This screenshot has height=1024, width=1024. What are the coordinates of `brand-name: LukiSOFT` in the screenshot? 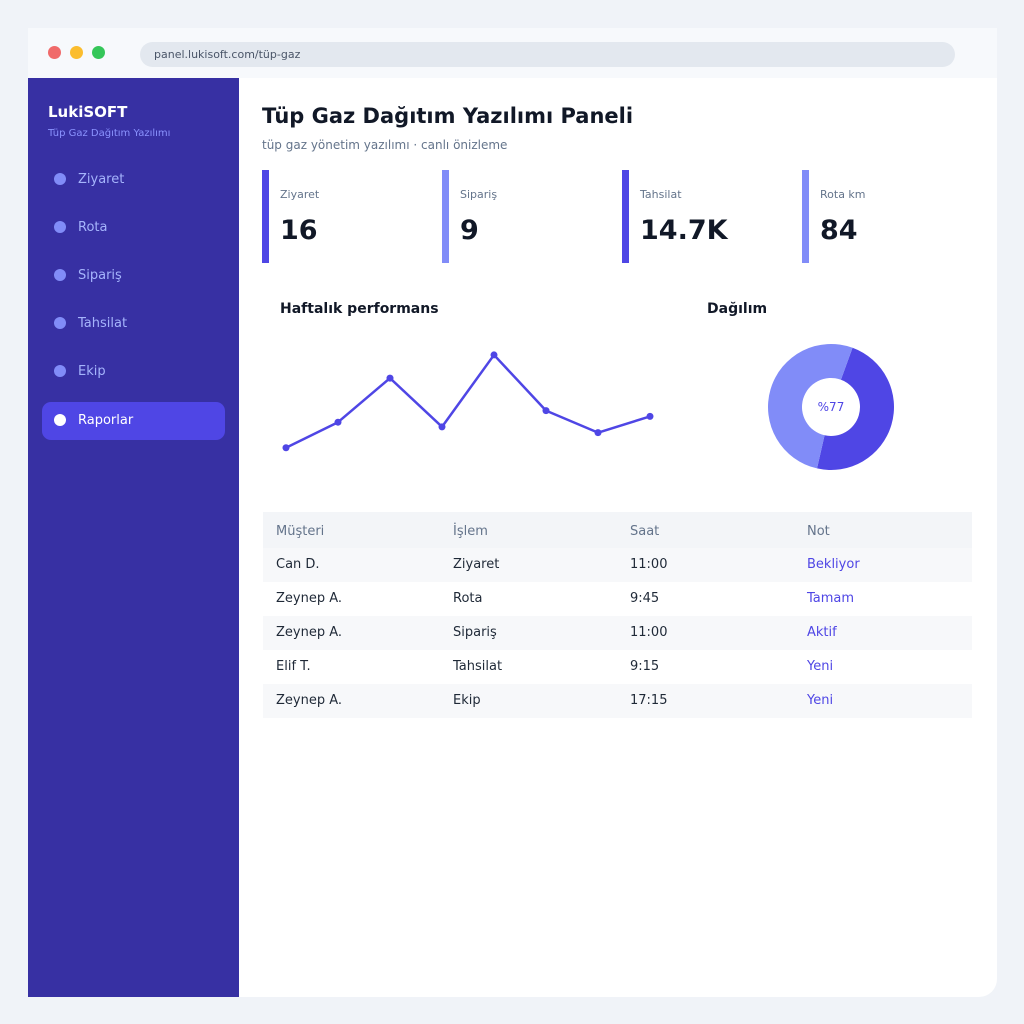 It's located at (88, 112).